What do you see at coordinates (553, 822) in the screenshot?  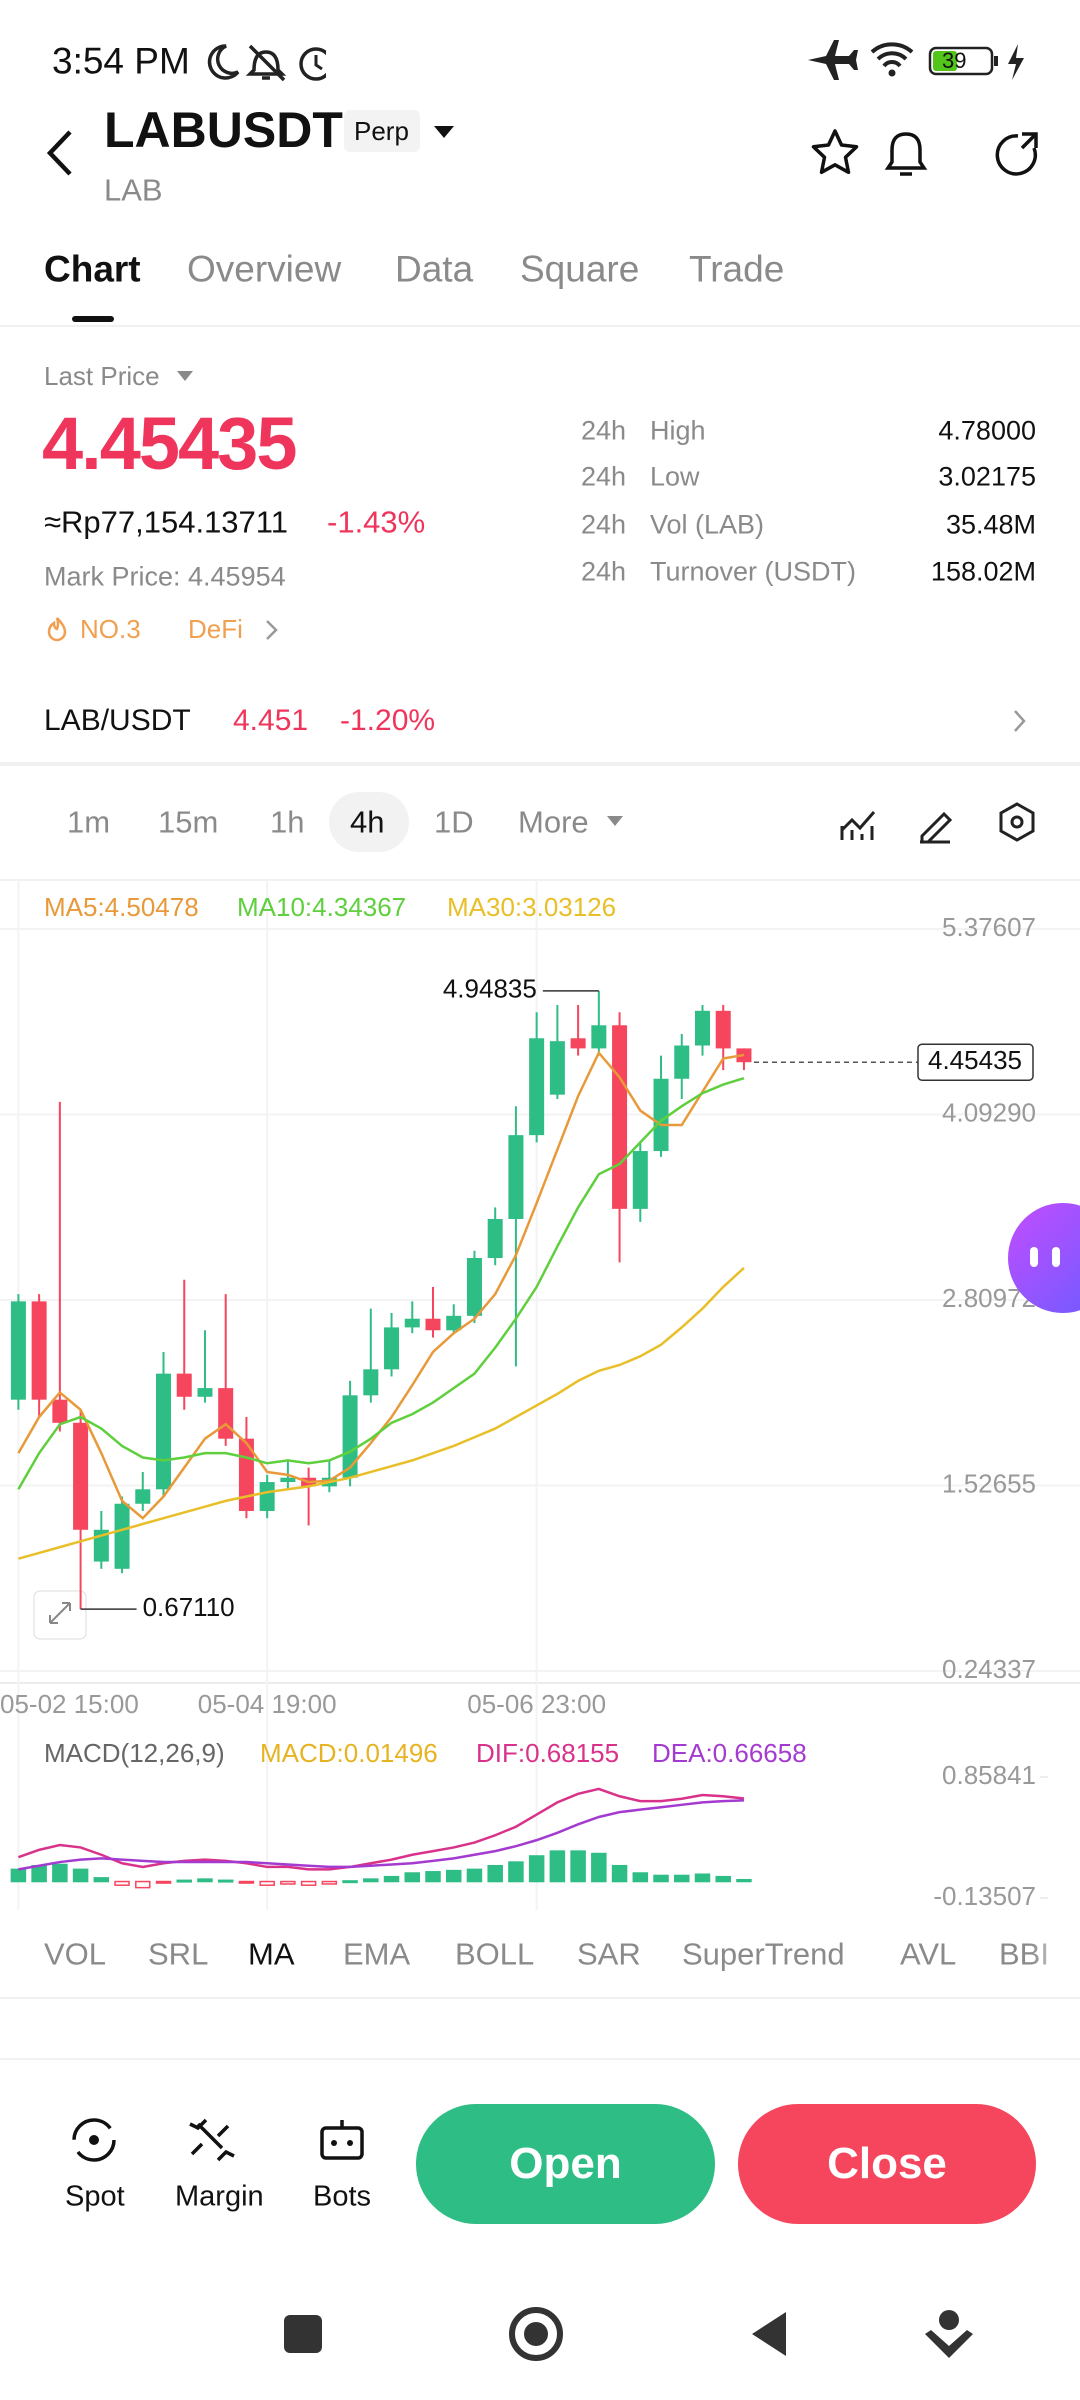 I see `interval: More` at bounding box center [553, 822].